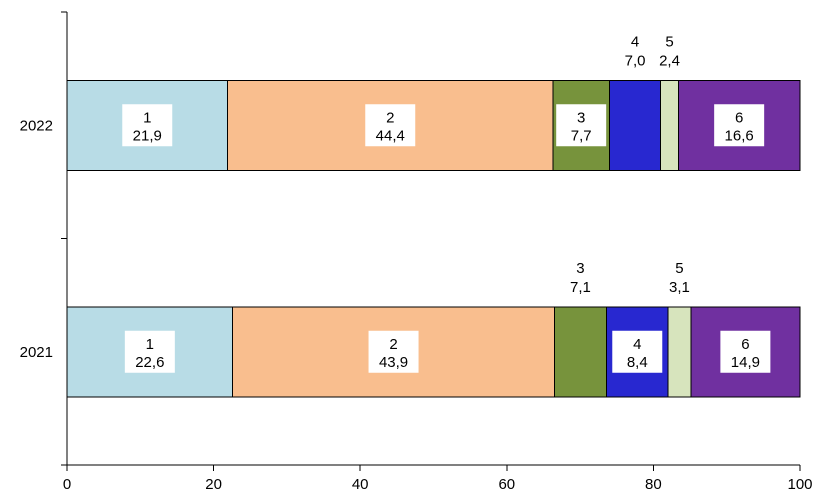 The height and width of the screenshot is (495, 819). Describe the element at coordinates (799, 484) in the screenshot. I see `x-tick-label: 100` at that location.